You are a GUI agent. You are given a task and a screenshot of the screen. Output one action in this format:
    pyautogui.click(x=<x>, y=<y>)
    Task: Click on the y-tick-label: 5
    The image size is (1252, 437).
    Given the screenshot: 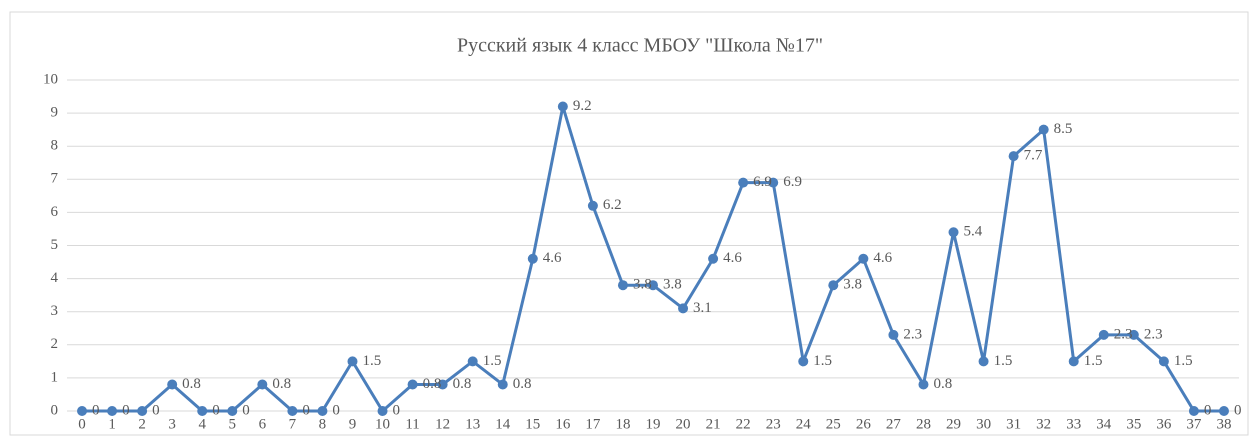 What is the action you would take?
    pyautogui.click(x=55, y=245)
    